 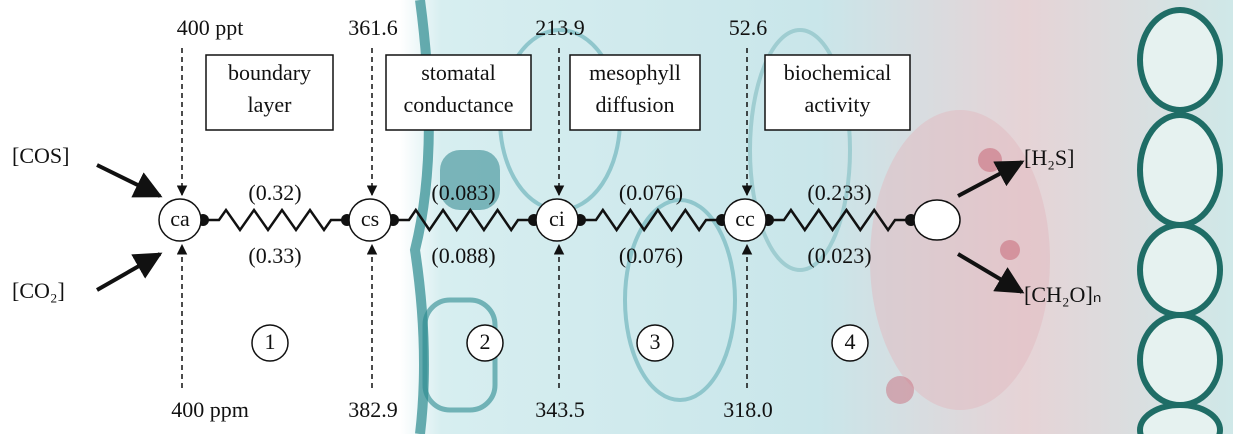 I want to click on stage-number: 1, so click(x=270, y=341).